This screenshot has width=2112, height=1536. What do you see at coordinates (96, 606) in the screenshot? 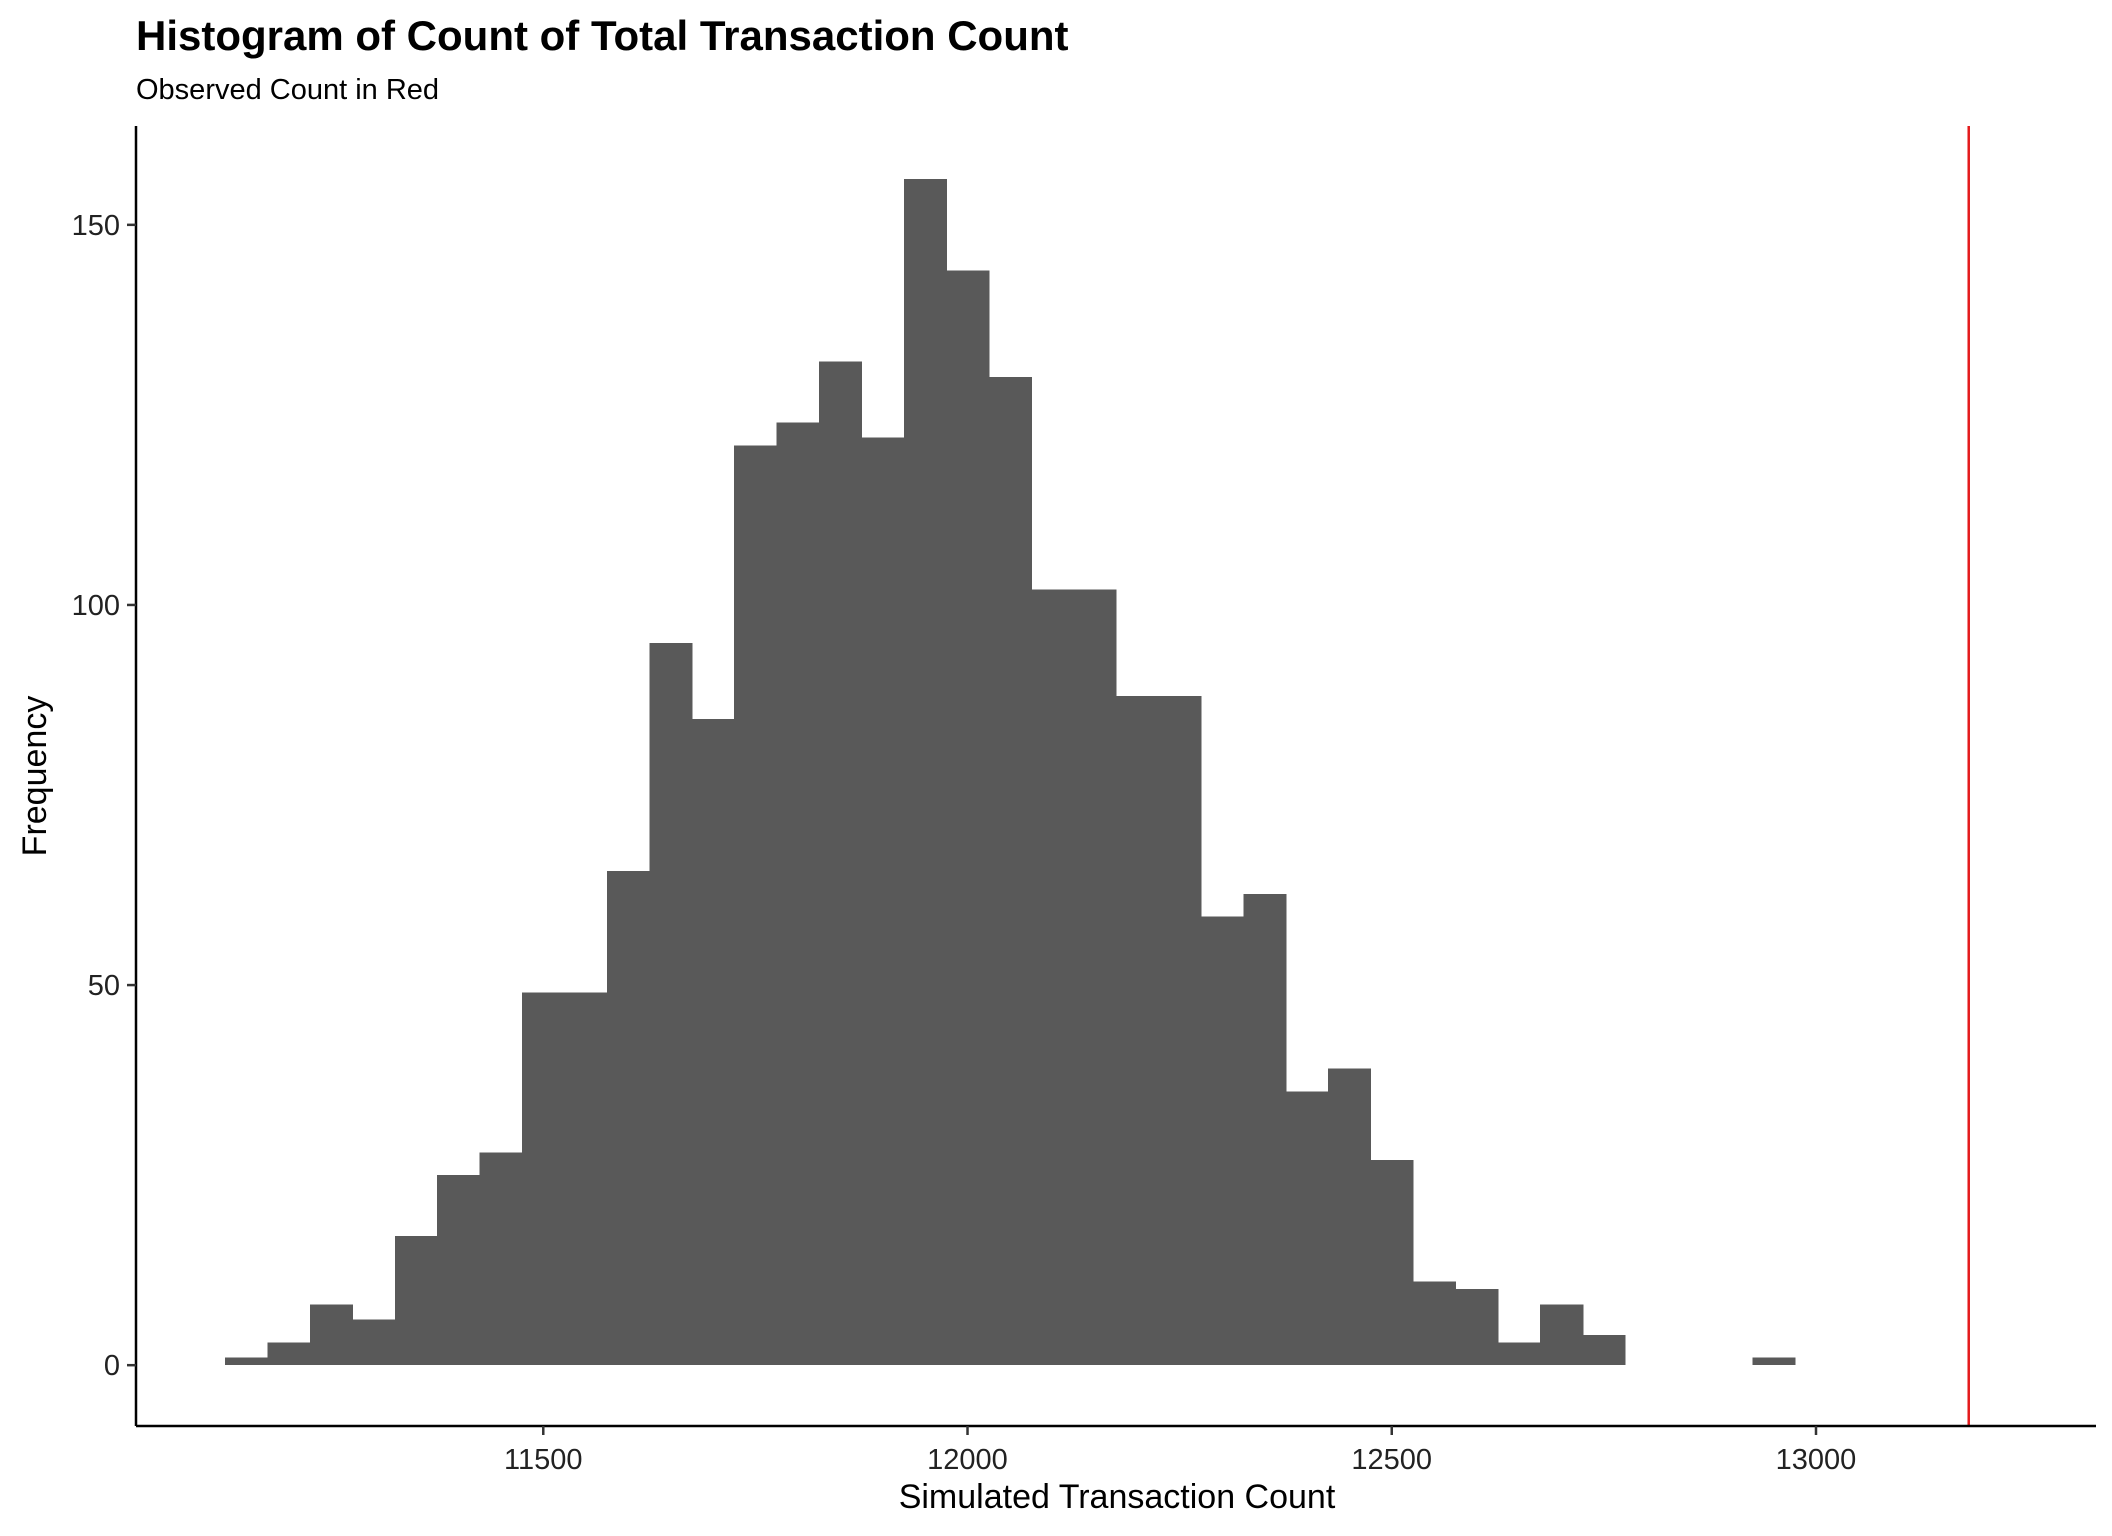
I see `y-tick-label: 100` at bounding box center [96, 606].